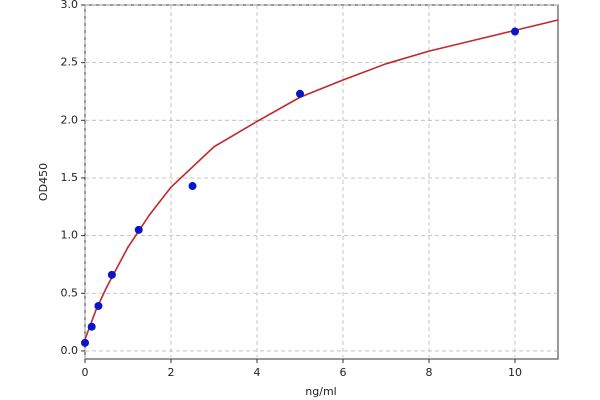 The width and height of the screenshot is (600, 400). Describe the element at coordinates (343, 372) in the screenshot. I see `x-tick-label: 6` at that location.